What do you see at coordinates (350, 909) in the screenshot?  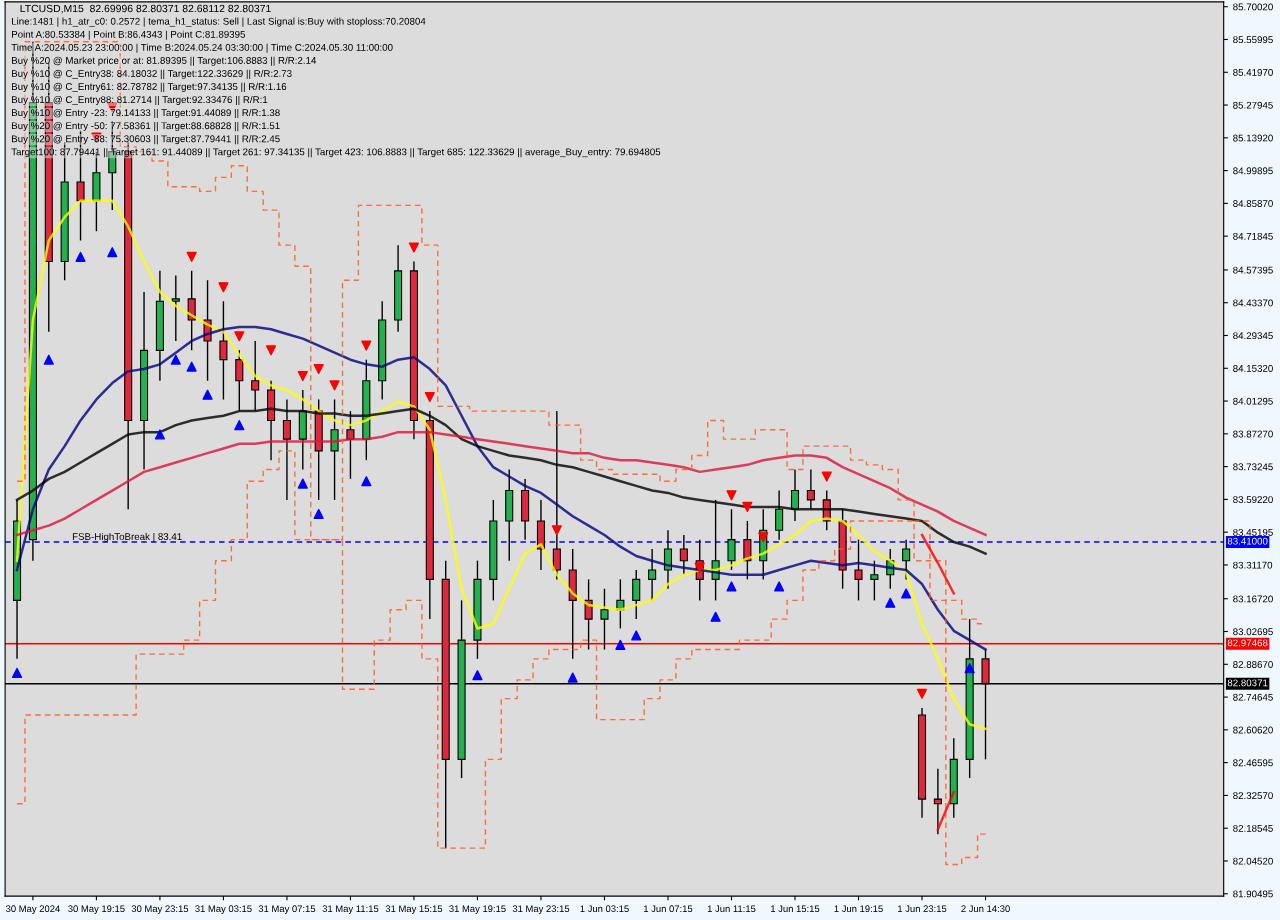 I see `x-tick-label: 31 May 11:15` at bounding box center [350, 909].